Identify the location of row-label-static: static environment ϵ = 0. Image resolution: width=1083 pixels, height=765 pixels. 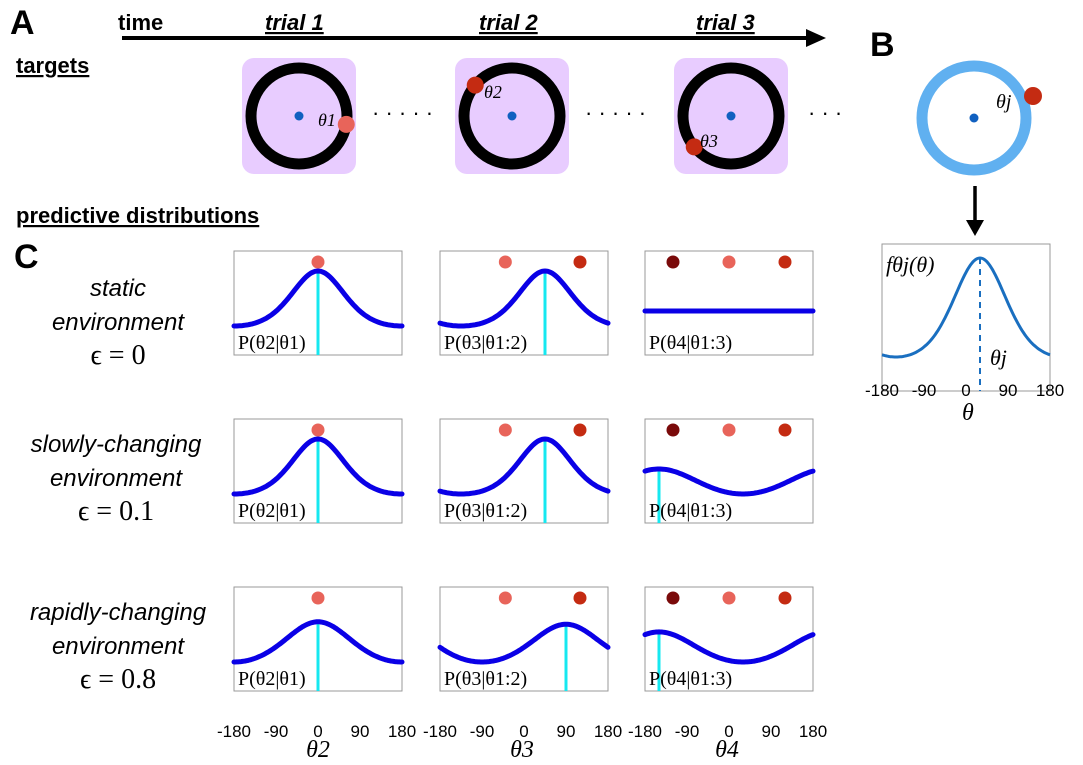
(118, 323).